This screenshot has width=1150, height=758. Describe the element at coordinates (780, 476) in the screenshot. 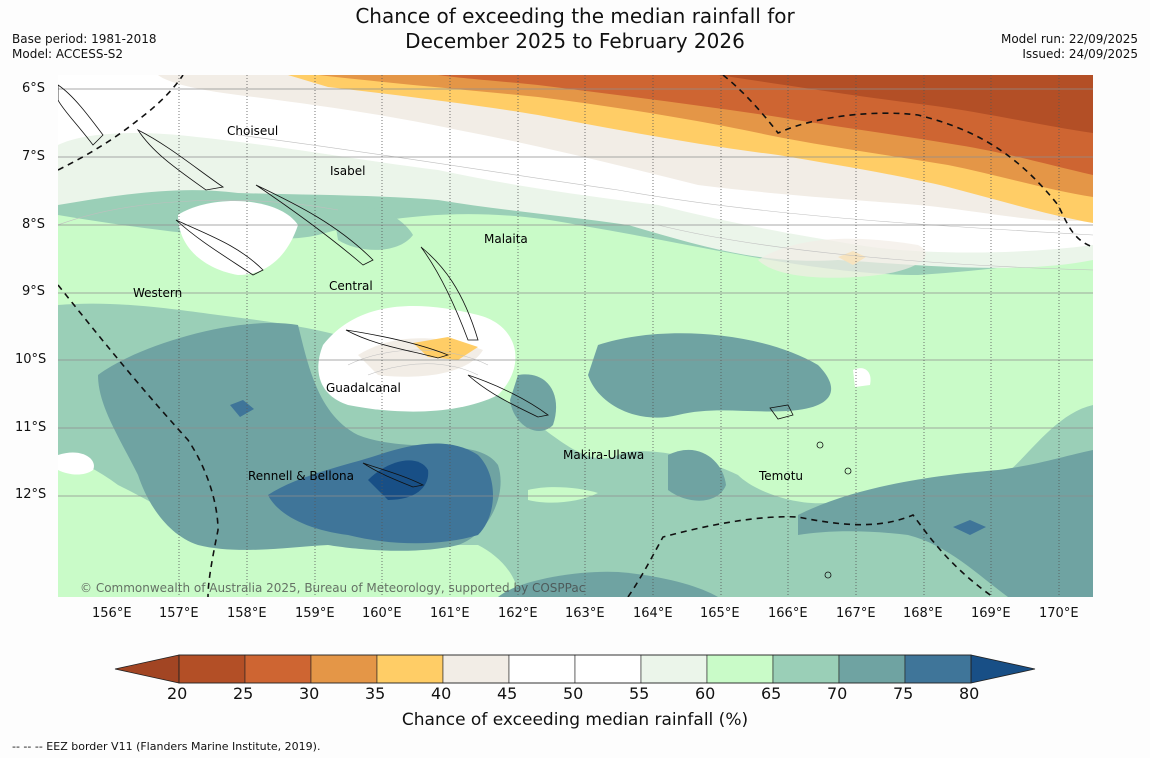

I see `label-temotu: Temotu` at that location.